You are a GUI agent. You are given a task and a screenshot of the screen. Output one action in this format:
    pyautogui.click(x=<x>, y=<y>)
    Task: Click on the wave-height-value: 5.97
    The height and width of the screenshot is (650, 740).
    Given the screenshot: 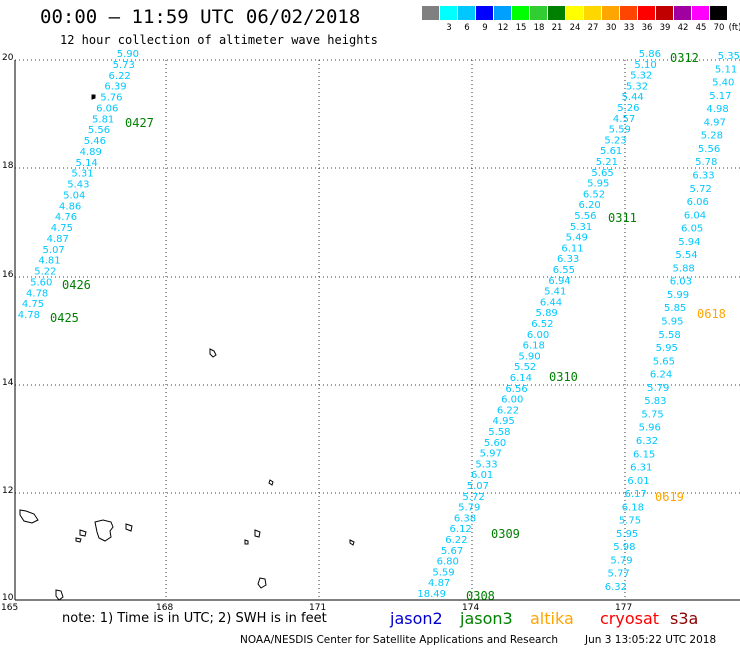 What is the action you would take?
    pyautogui.click(x=491, y=454)
    